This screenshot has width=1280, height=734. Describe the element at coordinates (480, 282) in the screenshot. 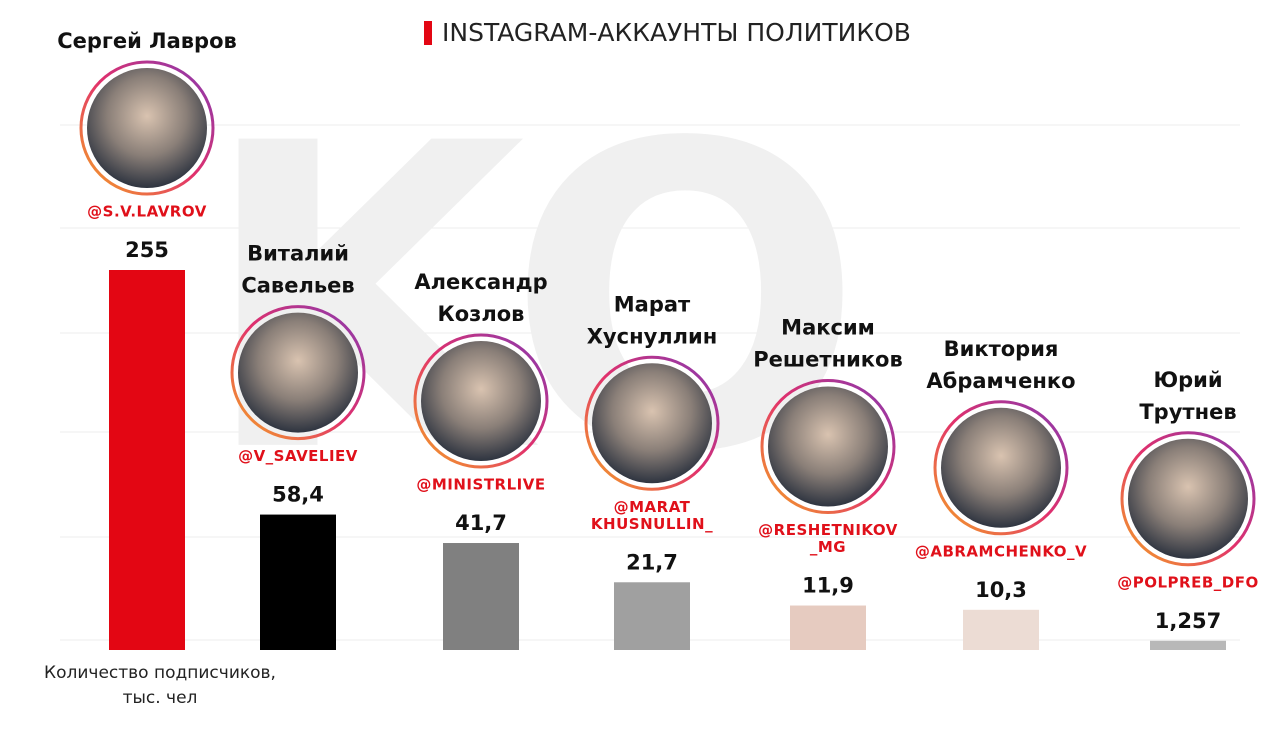

I see `person-name: Александр` at that location.